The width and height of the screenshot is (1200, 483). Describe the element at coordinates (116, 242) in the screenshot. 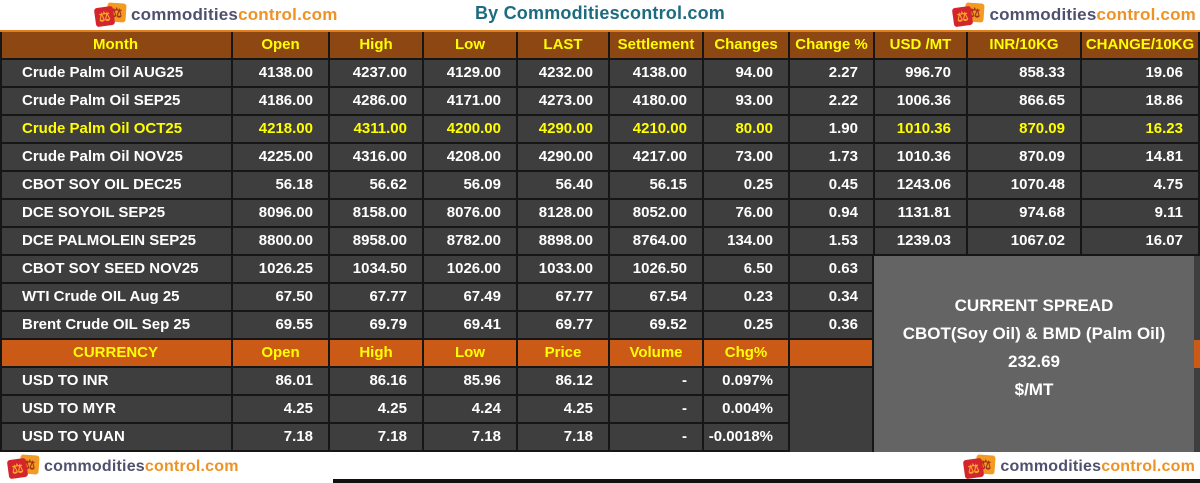

I see `contract-name: DCE PALMOLEIN SEP25` at that location.